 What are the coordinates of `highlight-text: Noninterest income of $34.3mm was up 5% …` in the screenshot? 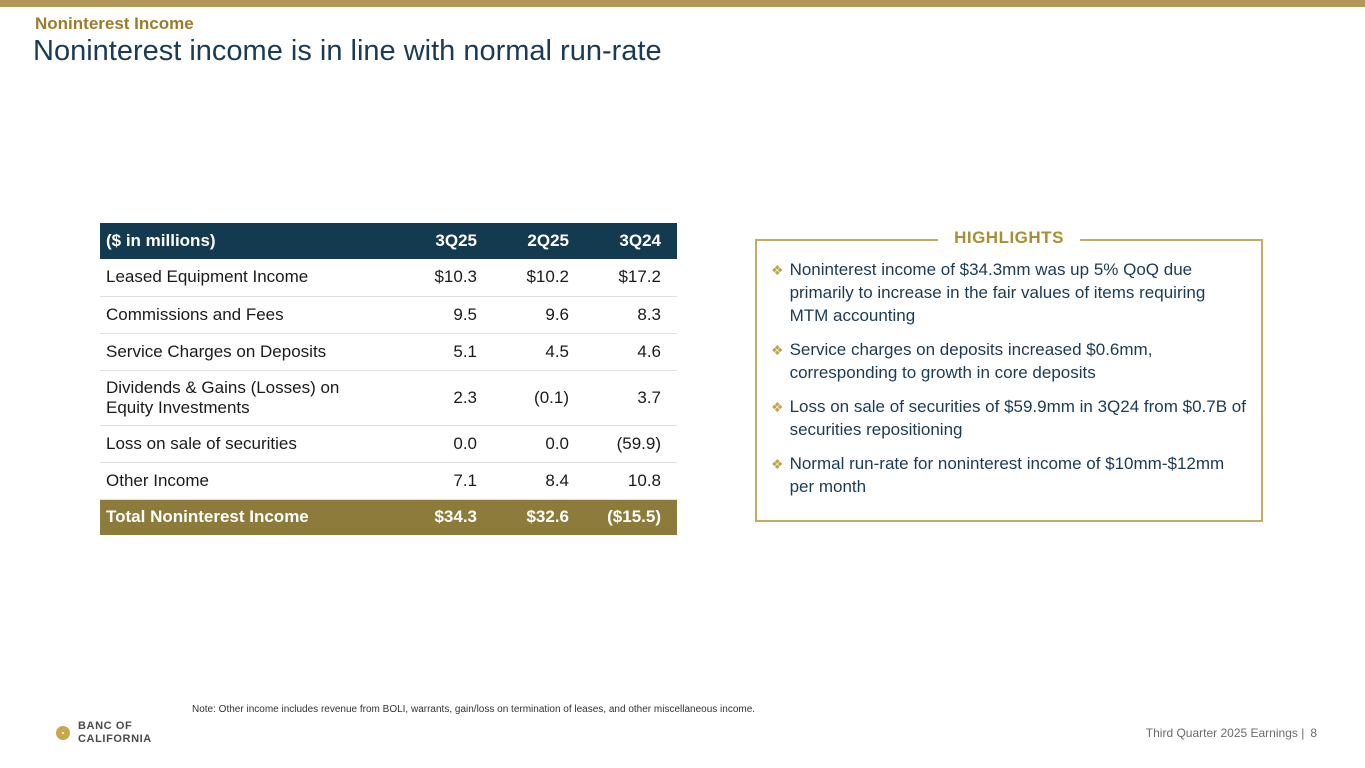 It's located at (997, 292).